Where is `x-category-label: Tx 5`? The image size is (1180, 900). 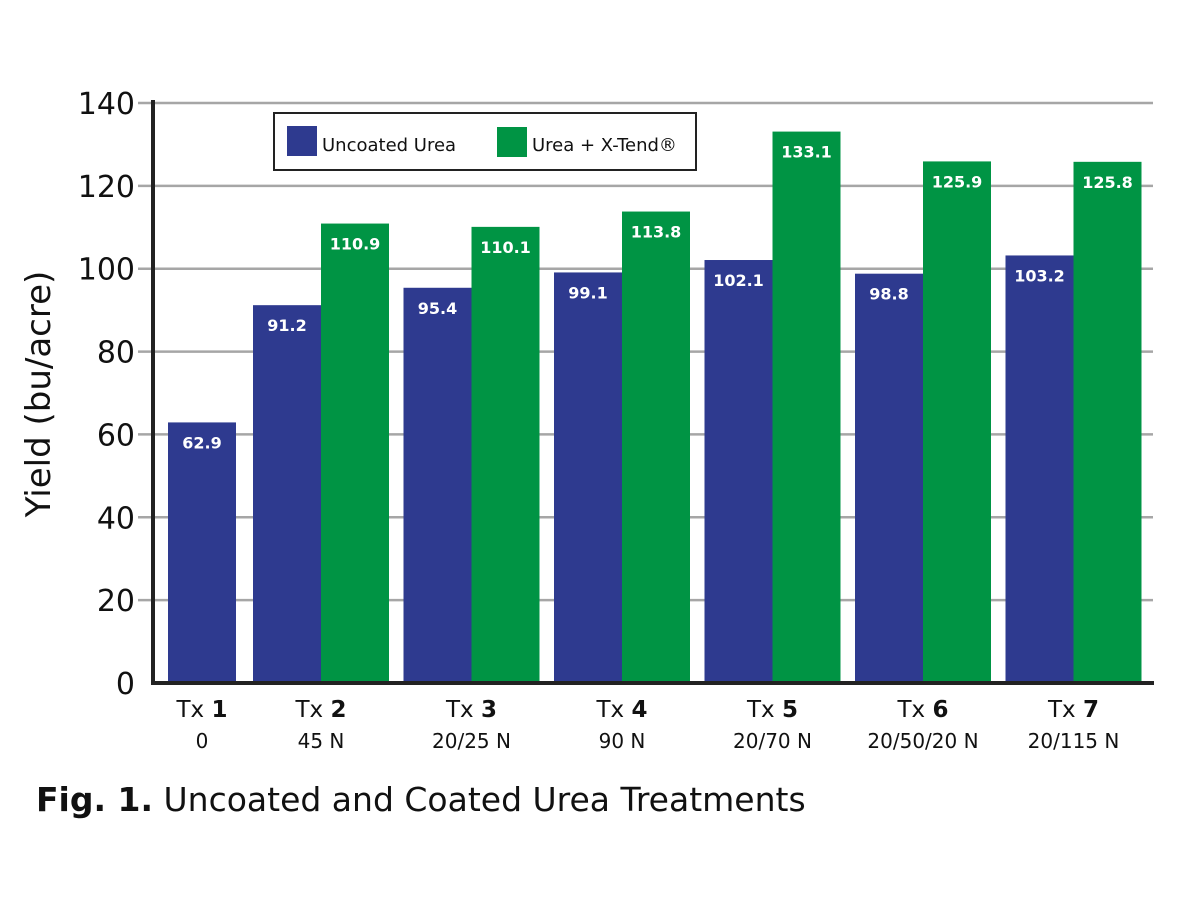
x-category-label: Tx 5 is located at coordinates (772, 710).